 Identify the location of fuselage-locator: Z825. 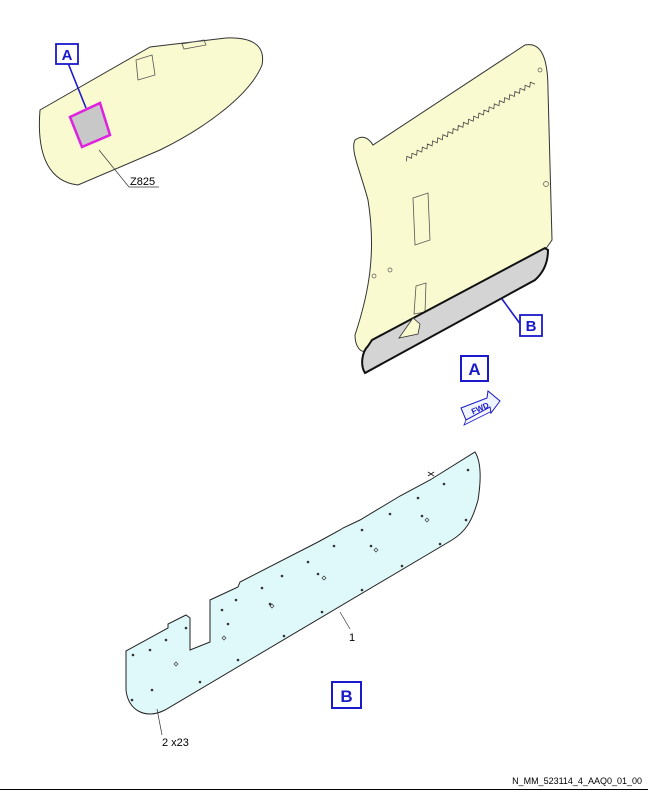
(151, 112).